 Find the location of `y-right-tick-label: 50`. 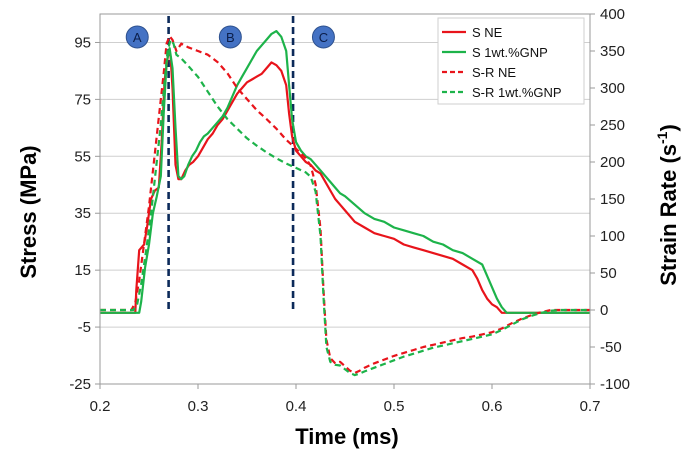

y-right-tick-label: 50 is located at coordinates (608, 273).